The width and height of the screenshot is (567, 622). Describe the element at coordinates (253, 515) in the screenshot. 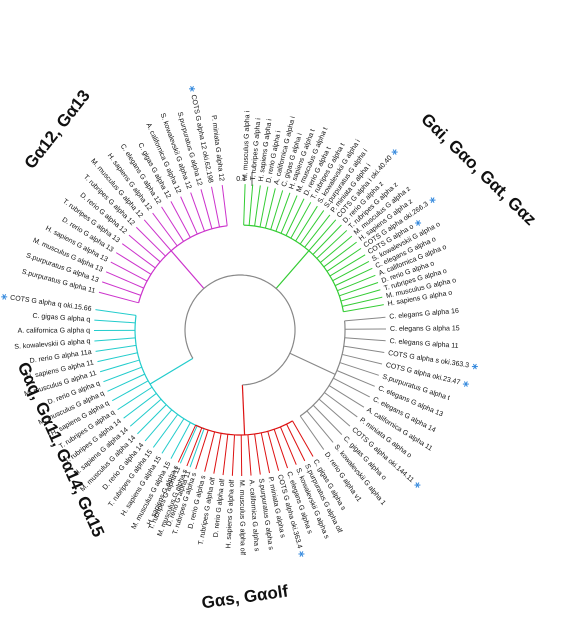

I see `leaf-label: A. californica G alpha s` at that location.